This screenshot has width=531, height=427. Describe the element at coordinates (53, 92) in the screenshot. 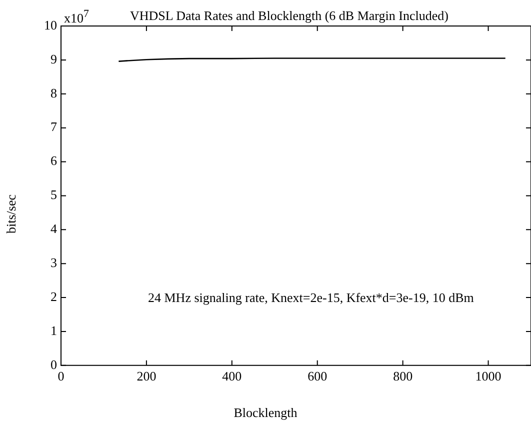

I see `y-tick-label: 8` at that location.